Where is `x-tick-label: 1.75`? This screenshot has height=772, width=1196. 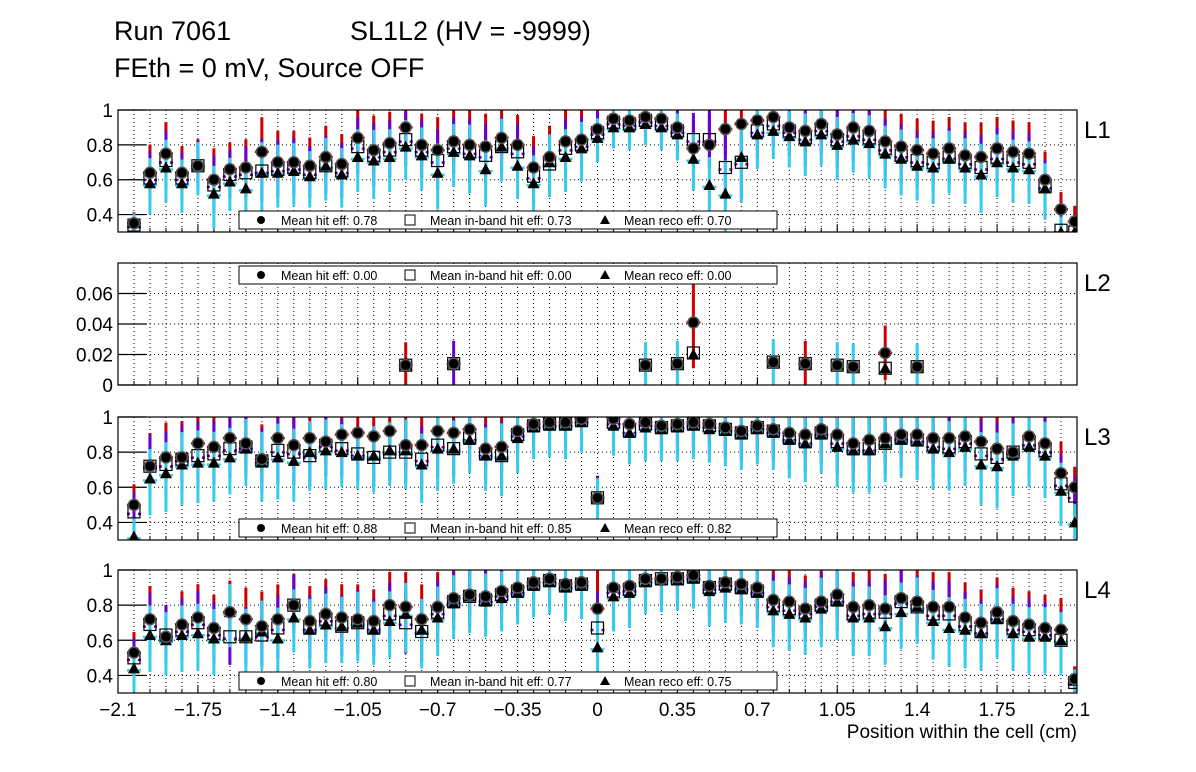 x-tick-label: 1.75 is located at coordinates (997, 710).